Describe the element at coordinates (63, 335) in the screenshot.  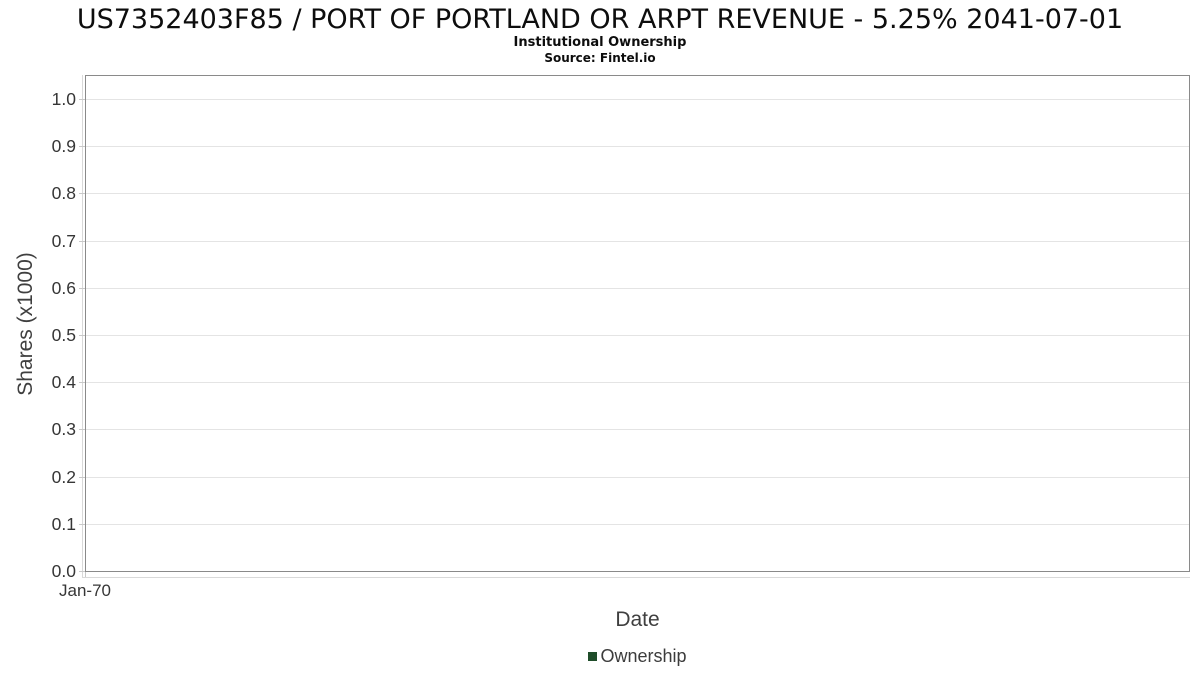
I see `y-tick-label: 0.5` at that location.